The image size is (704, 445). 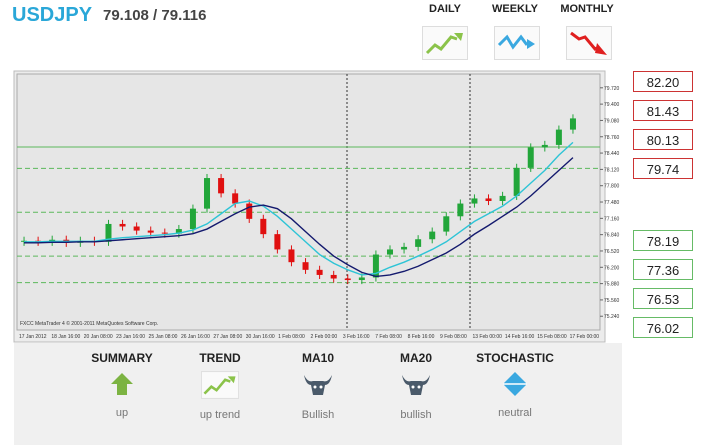 What do you see at coordinates (415, 358) in the screenshot?
I see `indicator-name: MA20` at bounding box center [415, 358].